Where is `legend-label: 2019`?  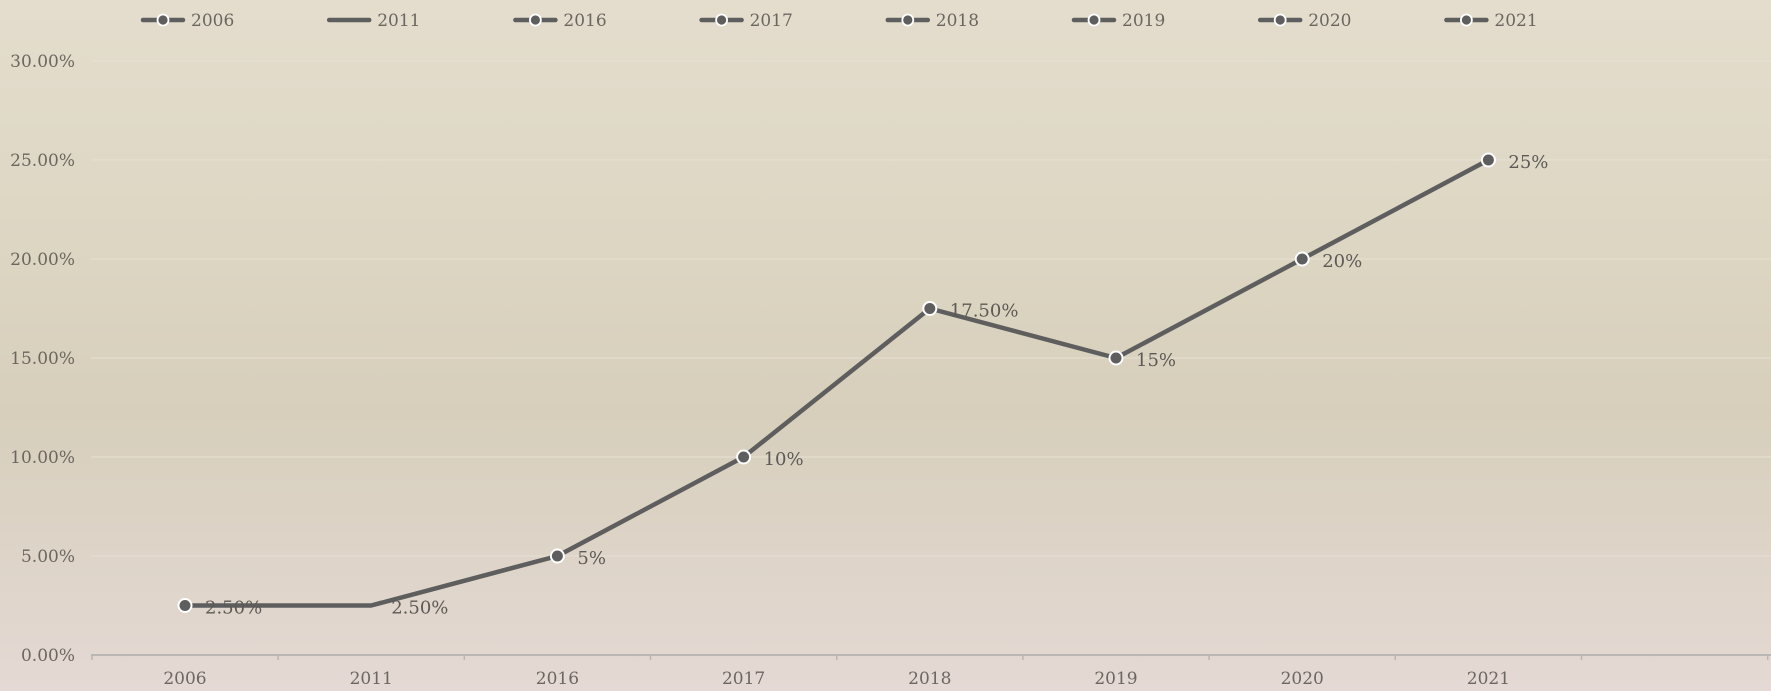
legend-label: 2019 is located at coordinates (1143, 21).